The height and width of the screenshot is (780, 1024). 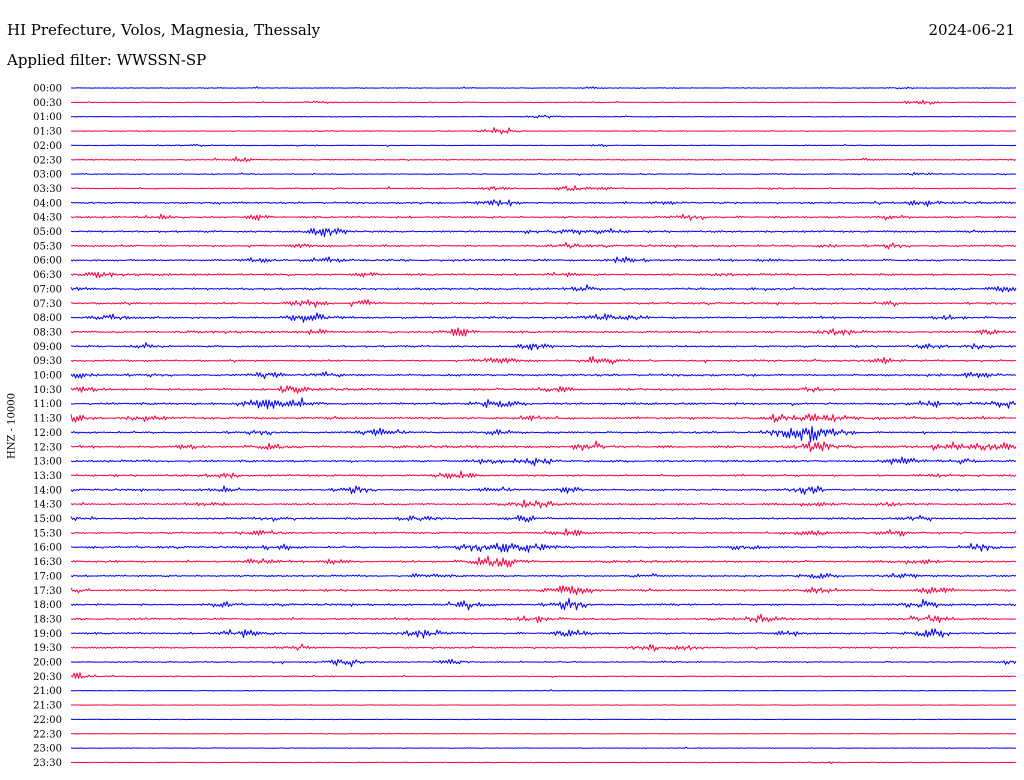 What do you see at coordinates (47, 318) in the screenshot?
I see `row-time-label: 08:00` at bounding box center [47, 318].